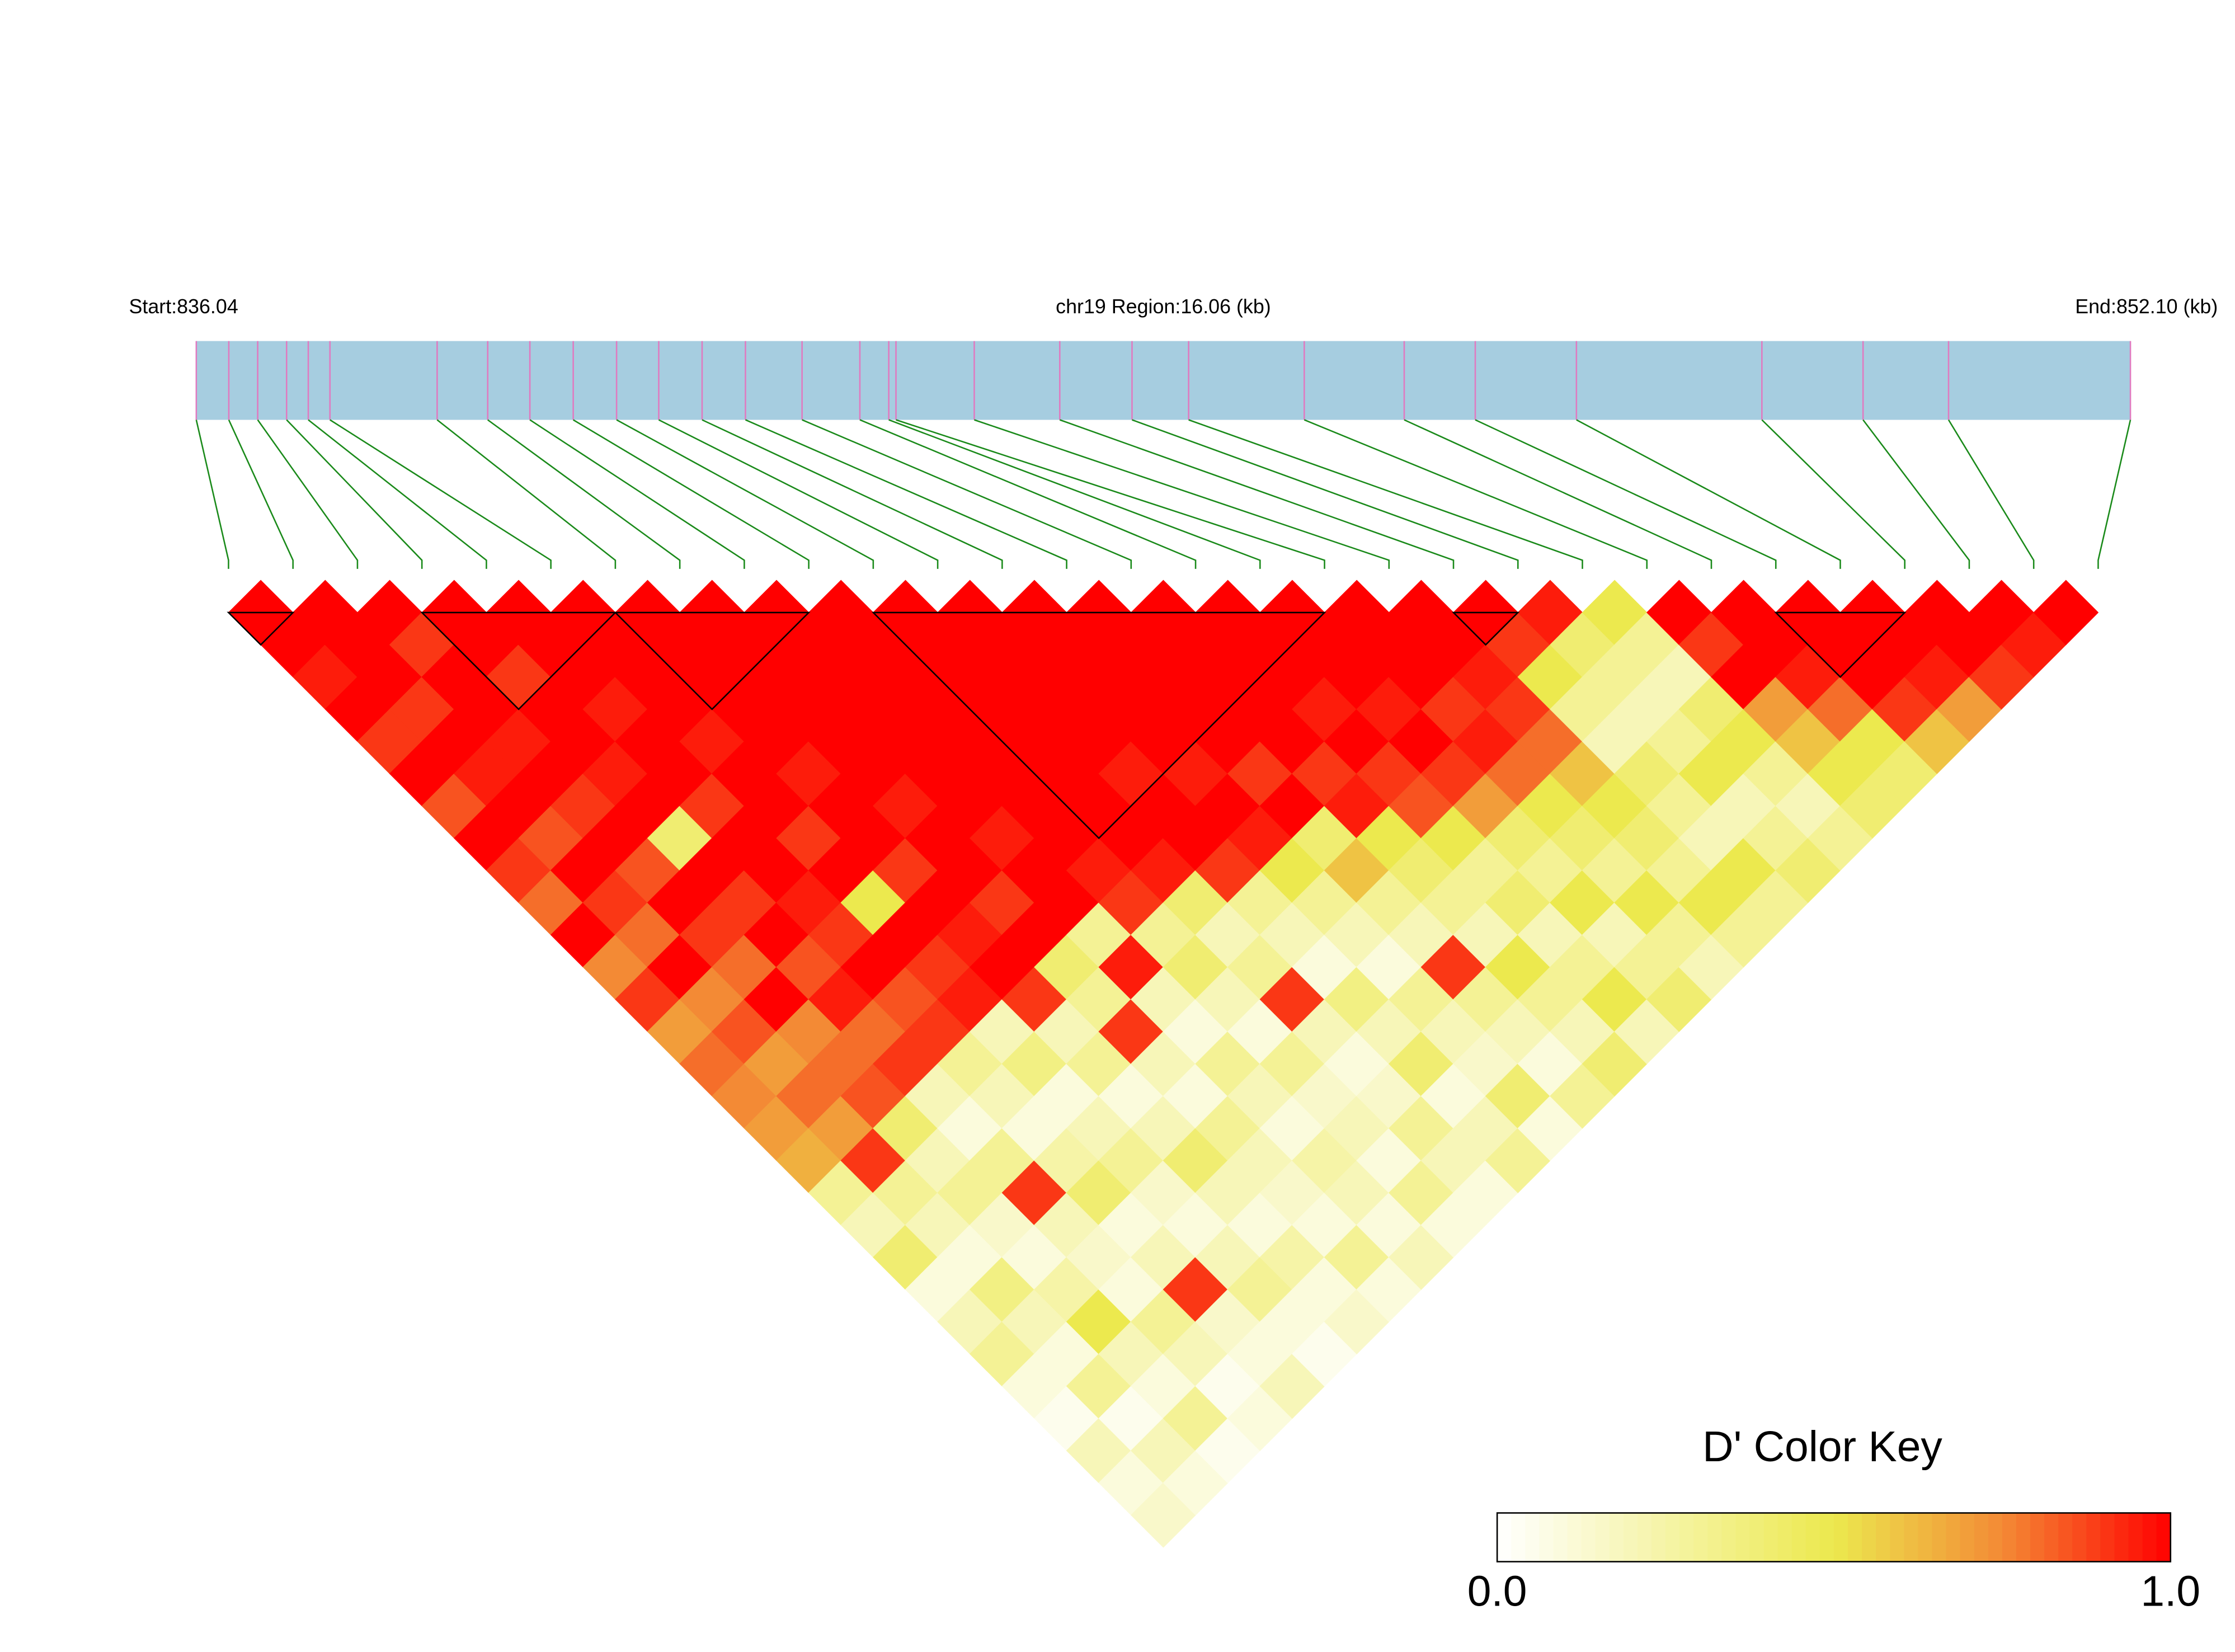 The image size is (2235, 1652). I want to click on colorbar-title: D' Color Key, so click(1822, 1447).